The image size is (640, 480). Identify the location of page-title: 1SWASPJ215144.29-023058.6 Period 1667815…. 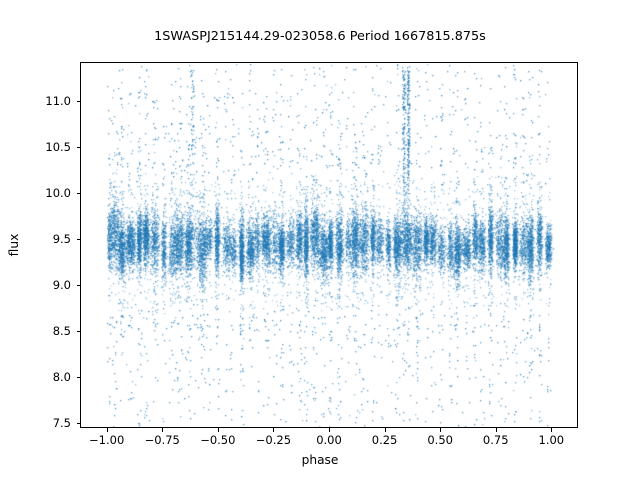
(320, 36).